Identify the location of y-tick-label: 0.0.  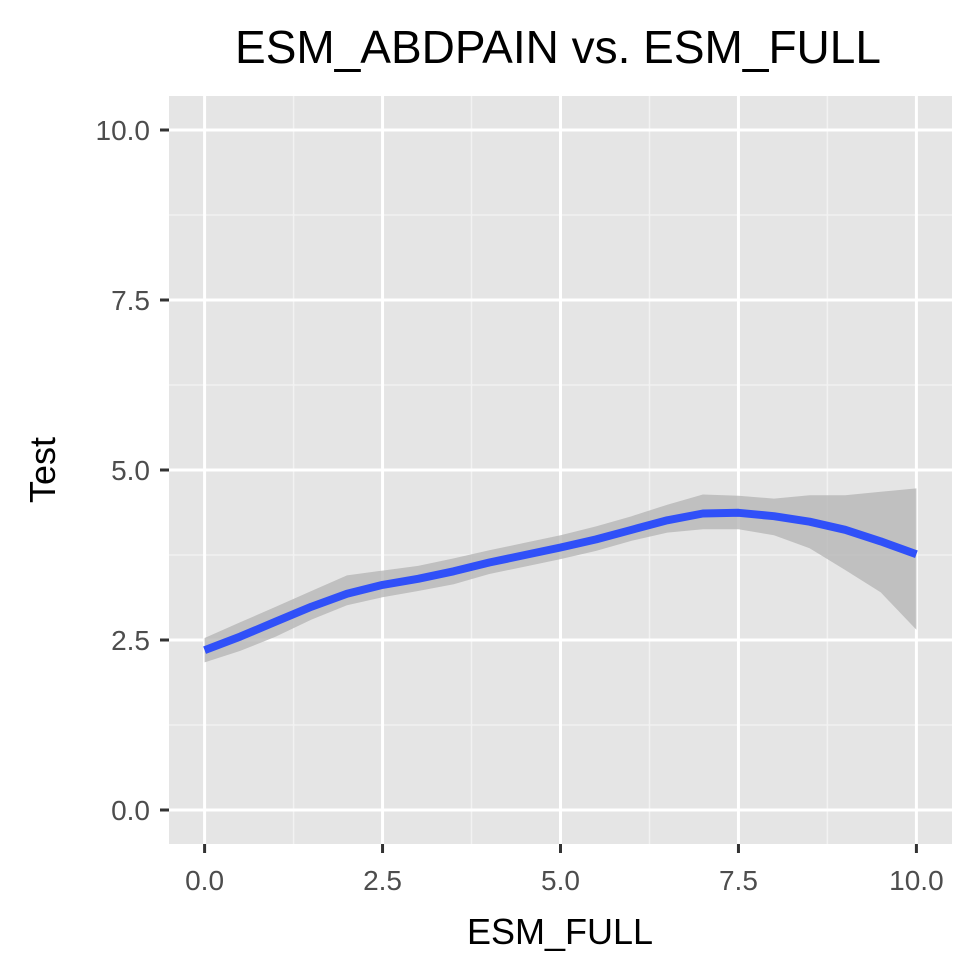
(130, 810).